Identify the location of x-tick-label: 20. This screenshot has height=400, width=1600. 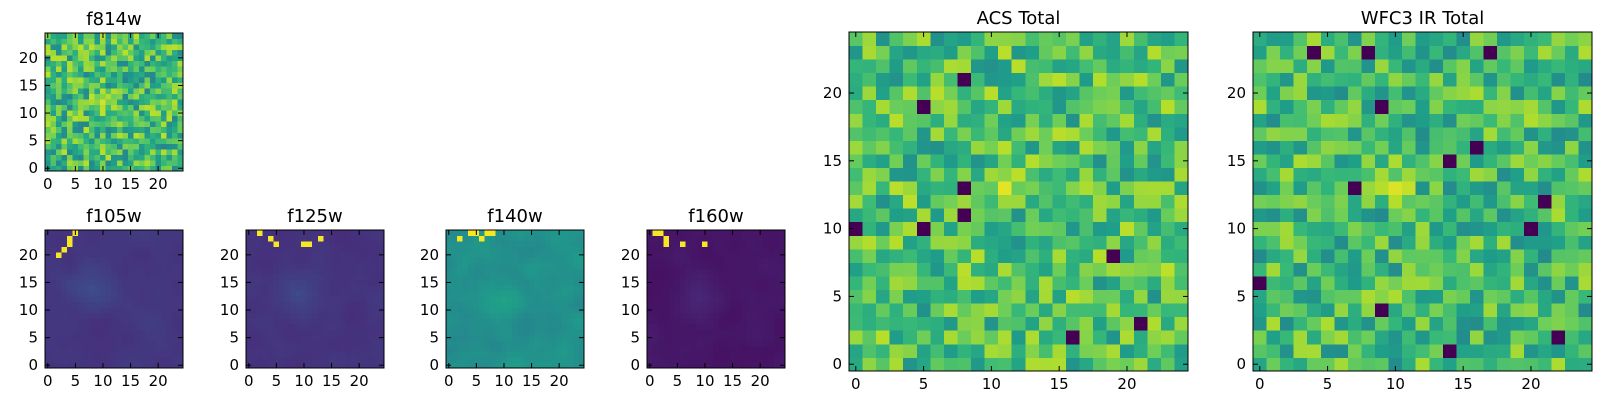
(1126, 384).